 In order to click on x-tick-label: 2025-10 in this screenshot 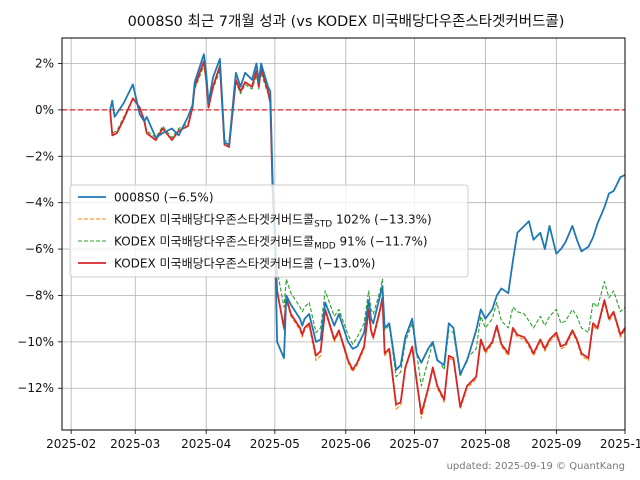, I will do `click(620, 444)`.